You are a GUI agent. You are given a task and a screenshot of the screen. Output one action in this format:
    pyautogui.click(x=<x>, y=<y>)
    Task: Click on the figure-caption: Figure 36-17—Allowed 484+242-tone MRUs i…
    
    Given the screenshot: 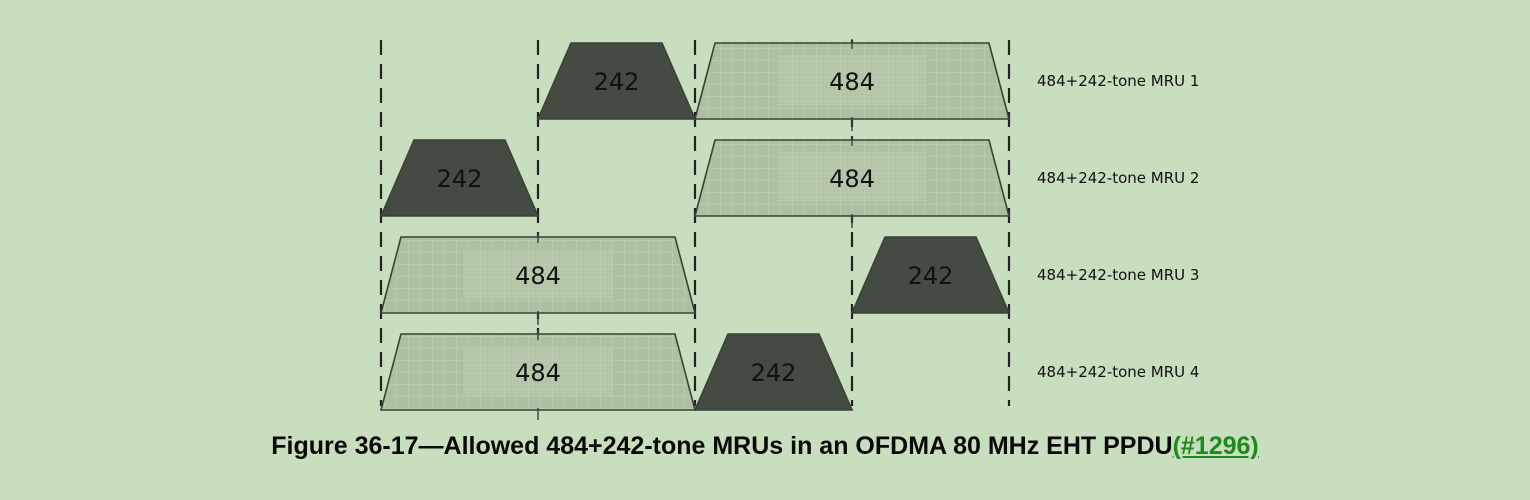 What is the action you would take?
    pyautogui.click(x=765, y=446)
    